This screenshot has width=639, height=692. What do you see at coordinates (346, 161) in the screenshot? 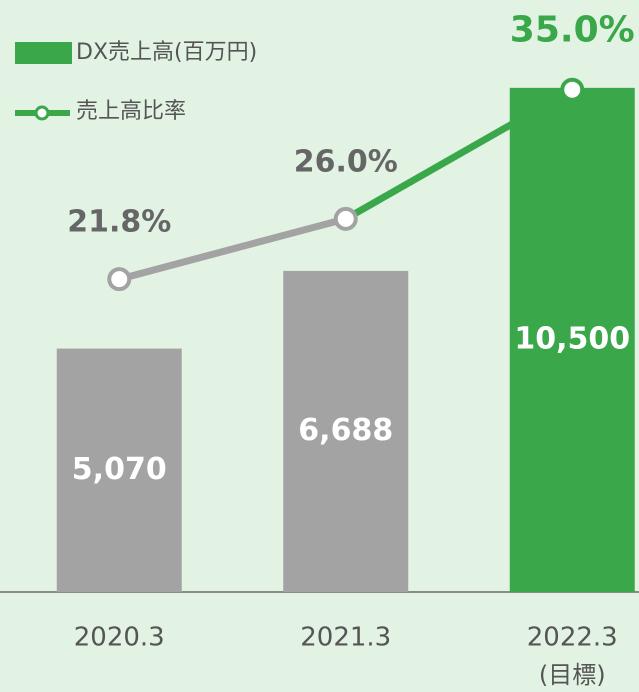
I see `line-value-label: 26.0%` at bounding box center [346, 161].